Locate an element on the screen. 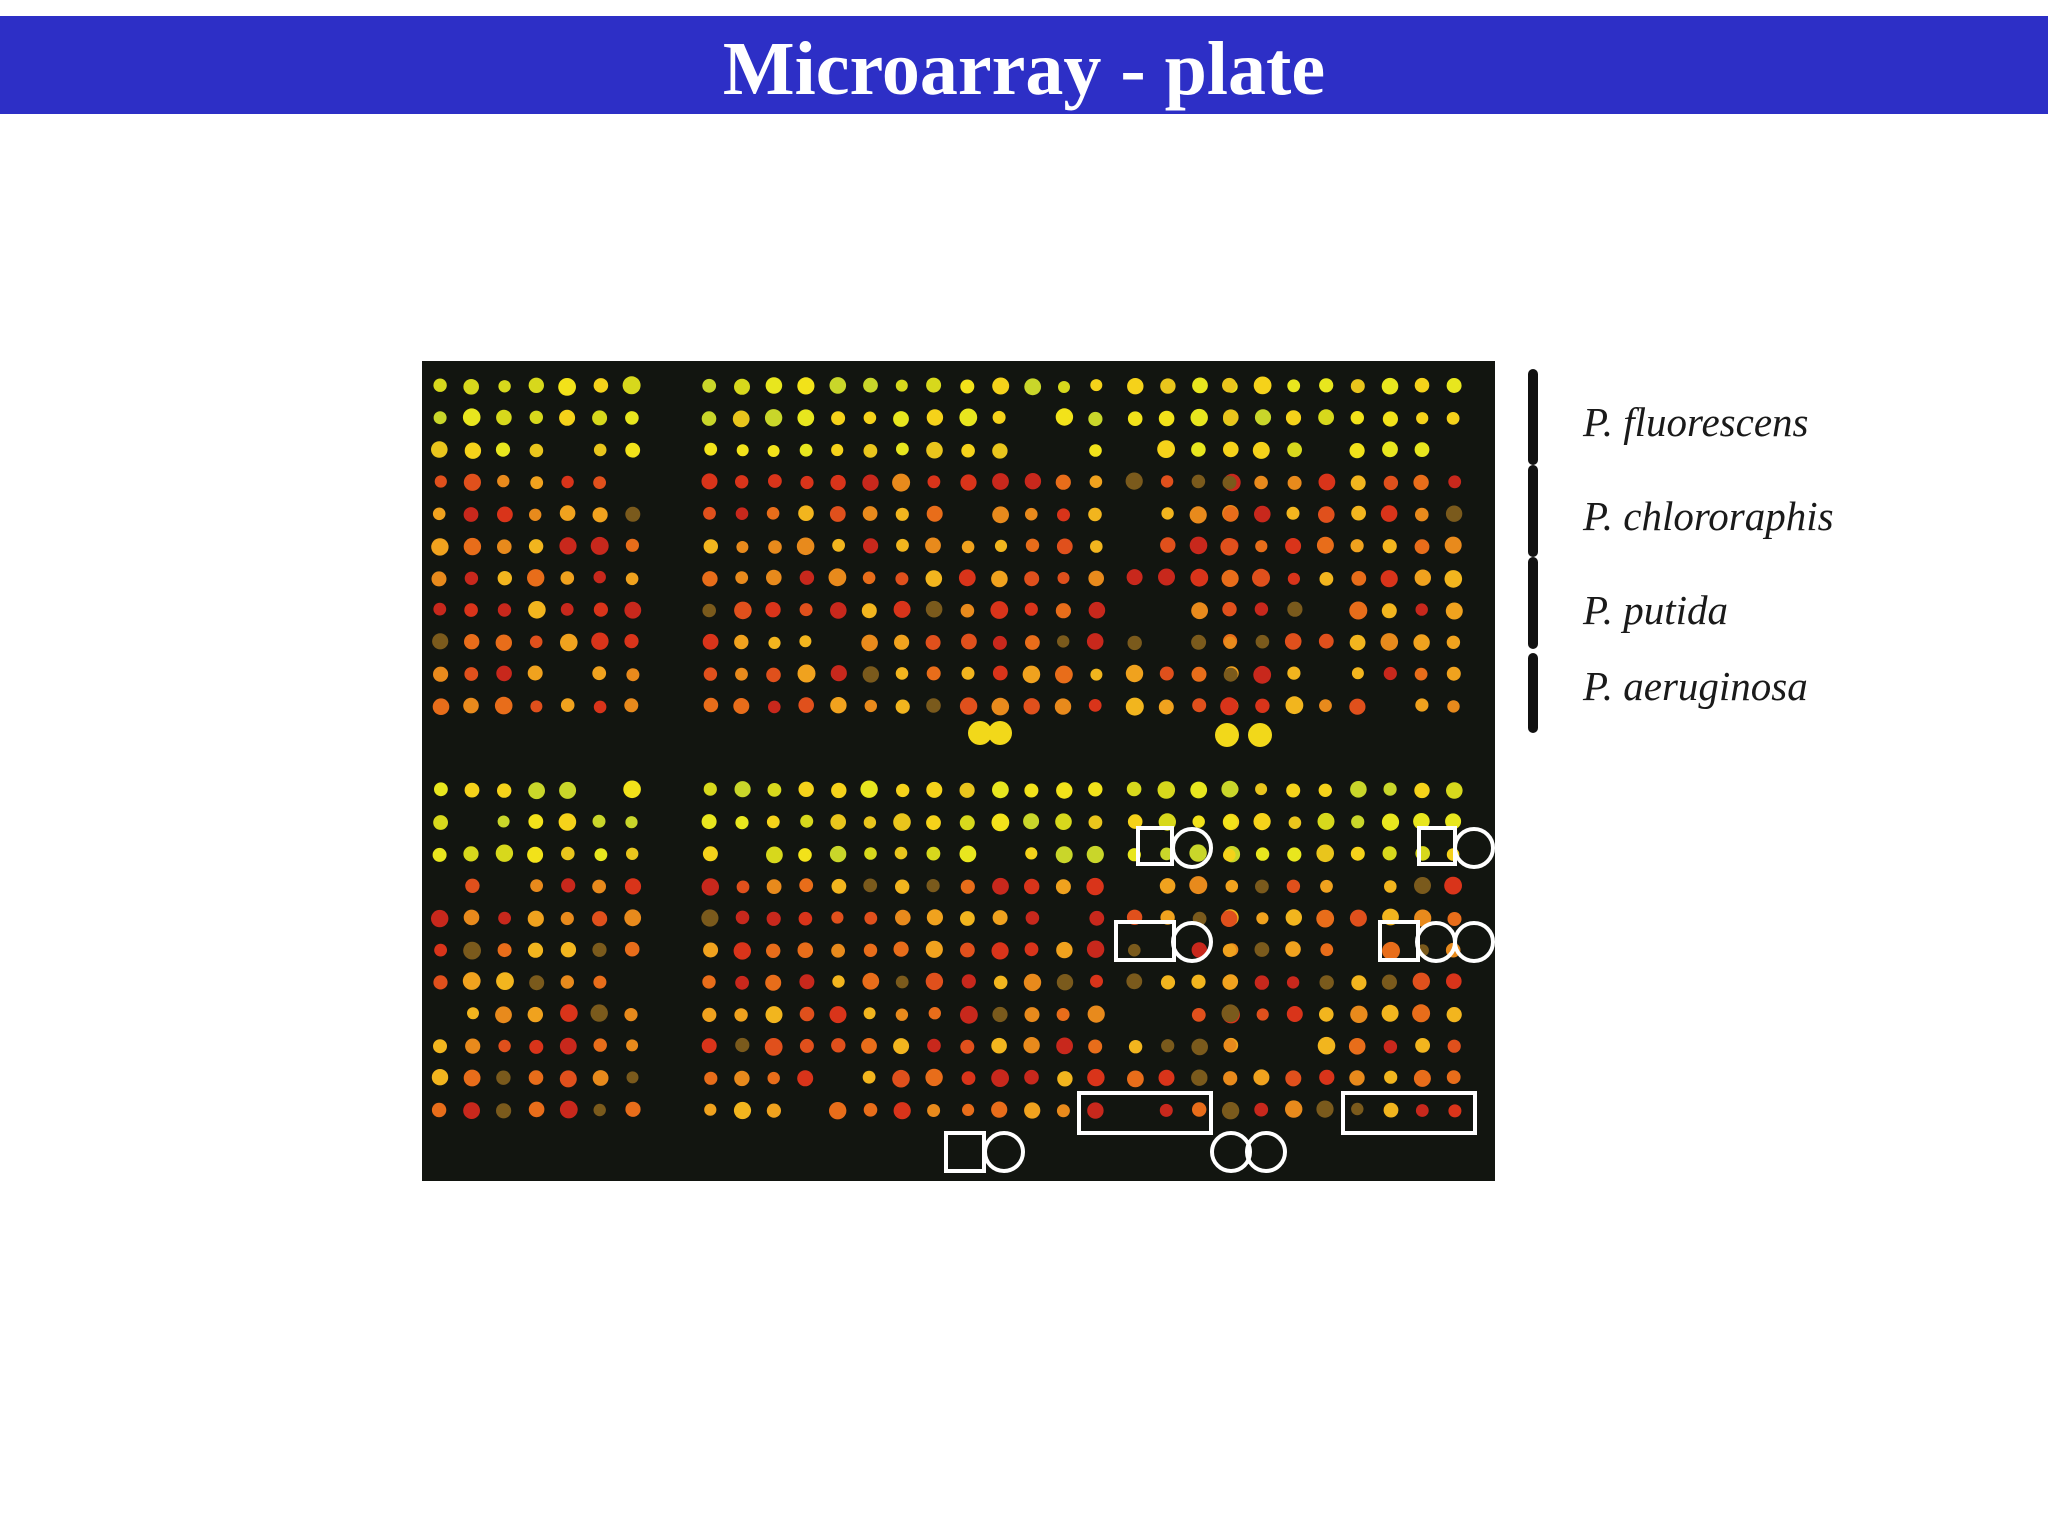 Image resolution: width=2048 pixels, height=1536 pixels. legend-label-fluorescens: P. fluorescens is located at coordinates (1696, 422).